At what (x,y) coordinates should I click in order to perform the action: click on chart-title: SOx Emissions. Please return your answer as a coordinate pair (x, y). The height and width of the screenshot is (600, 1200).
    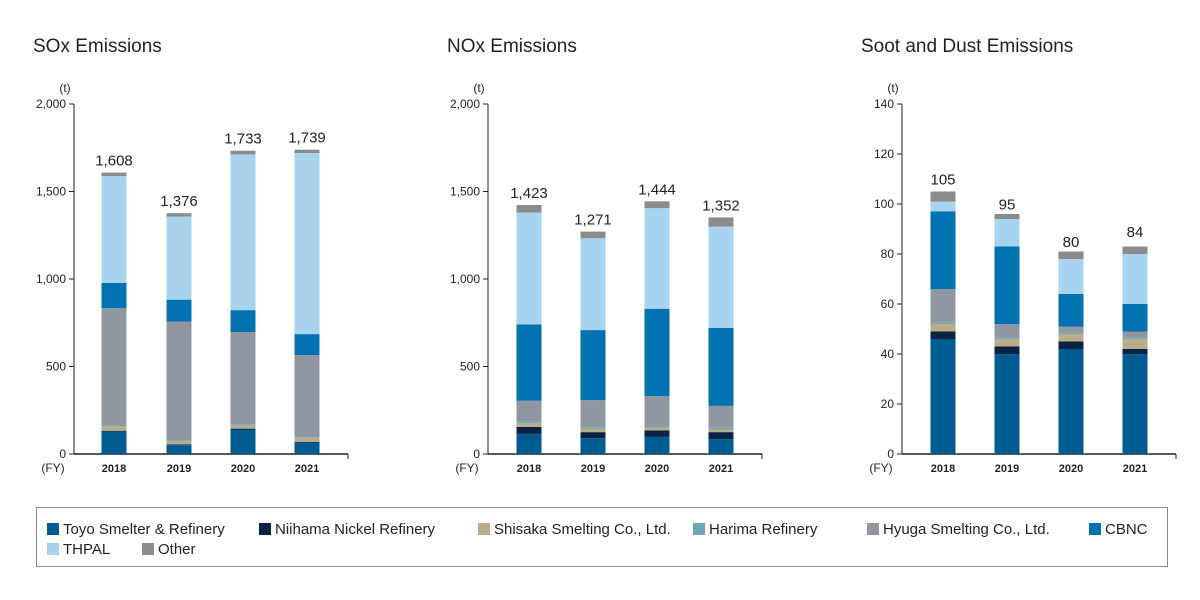
    Looking at the image, I should click on (97, 46).